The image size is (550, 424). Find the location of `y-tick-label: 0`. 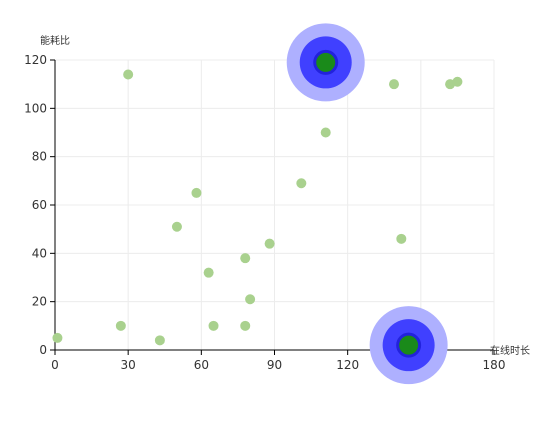

y-tick-label: 0 is located at coordinates (43, 350).